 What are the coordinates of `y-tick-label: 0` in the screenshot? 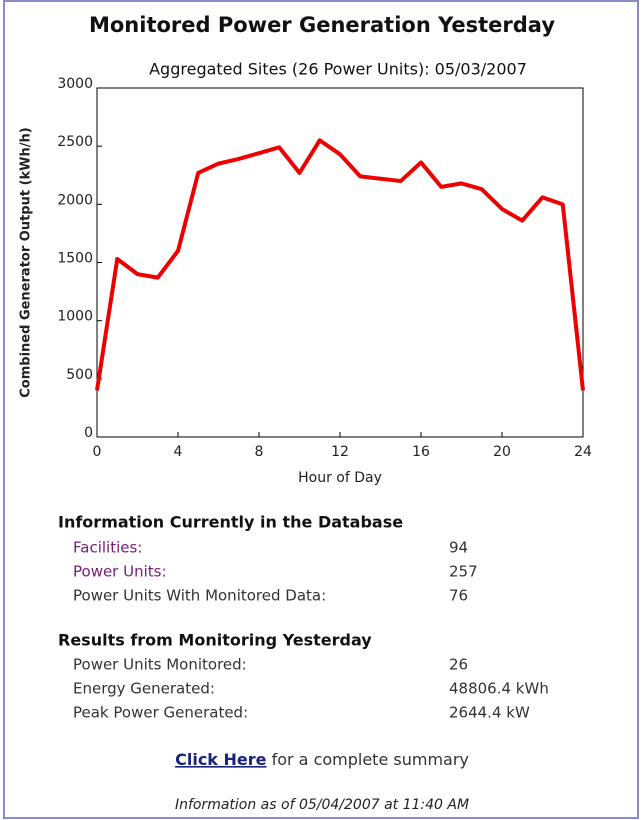 It's located at (88, 433).